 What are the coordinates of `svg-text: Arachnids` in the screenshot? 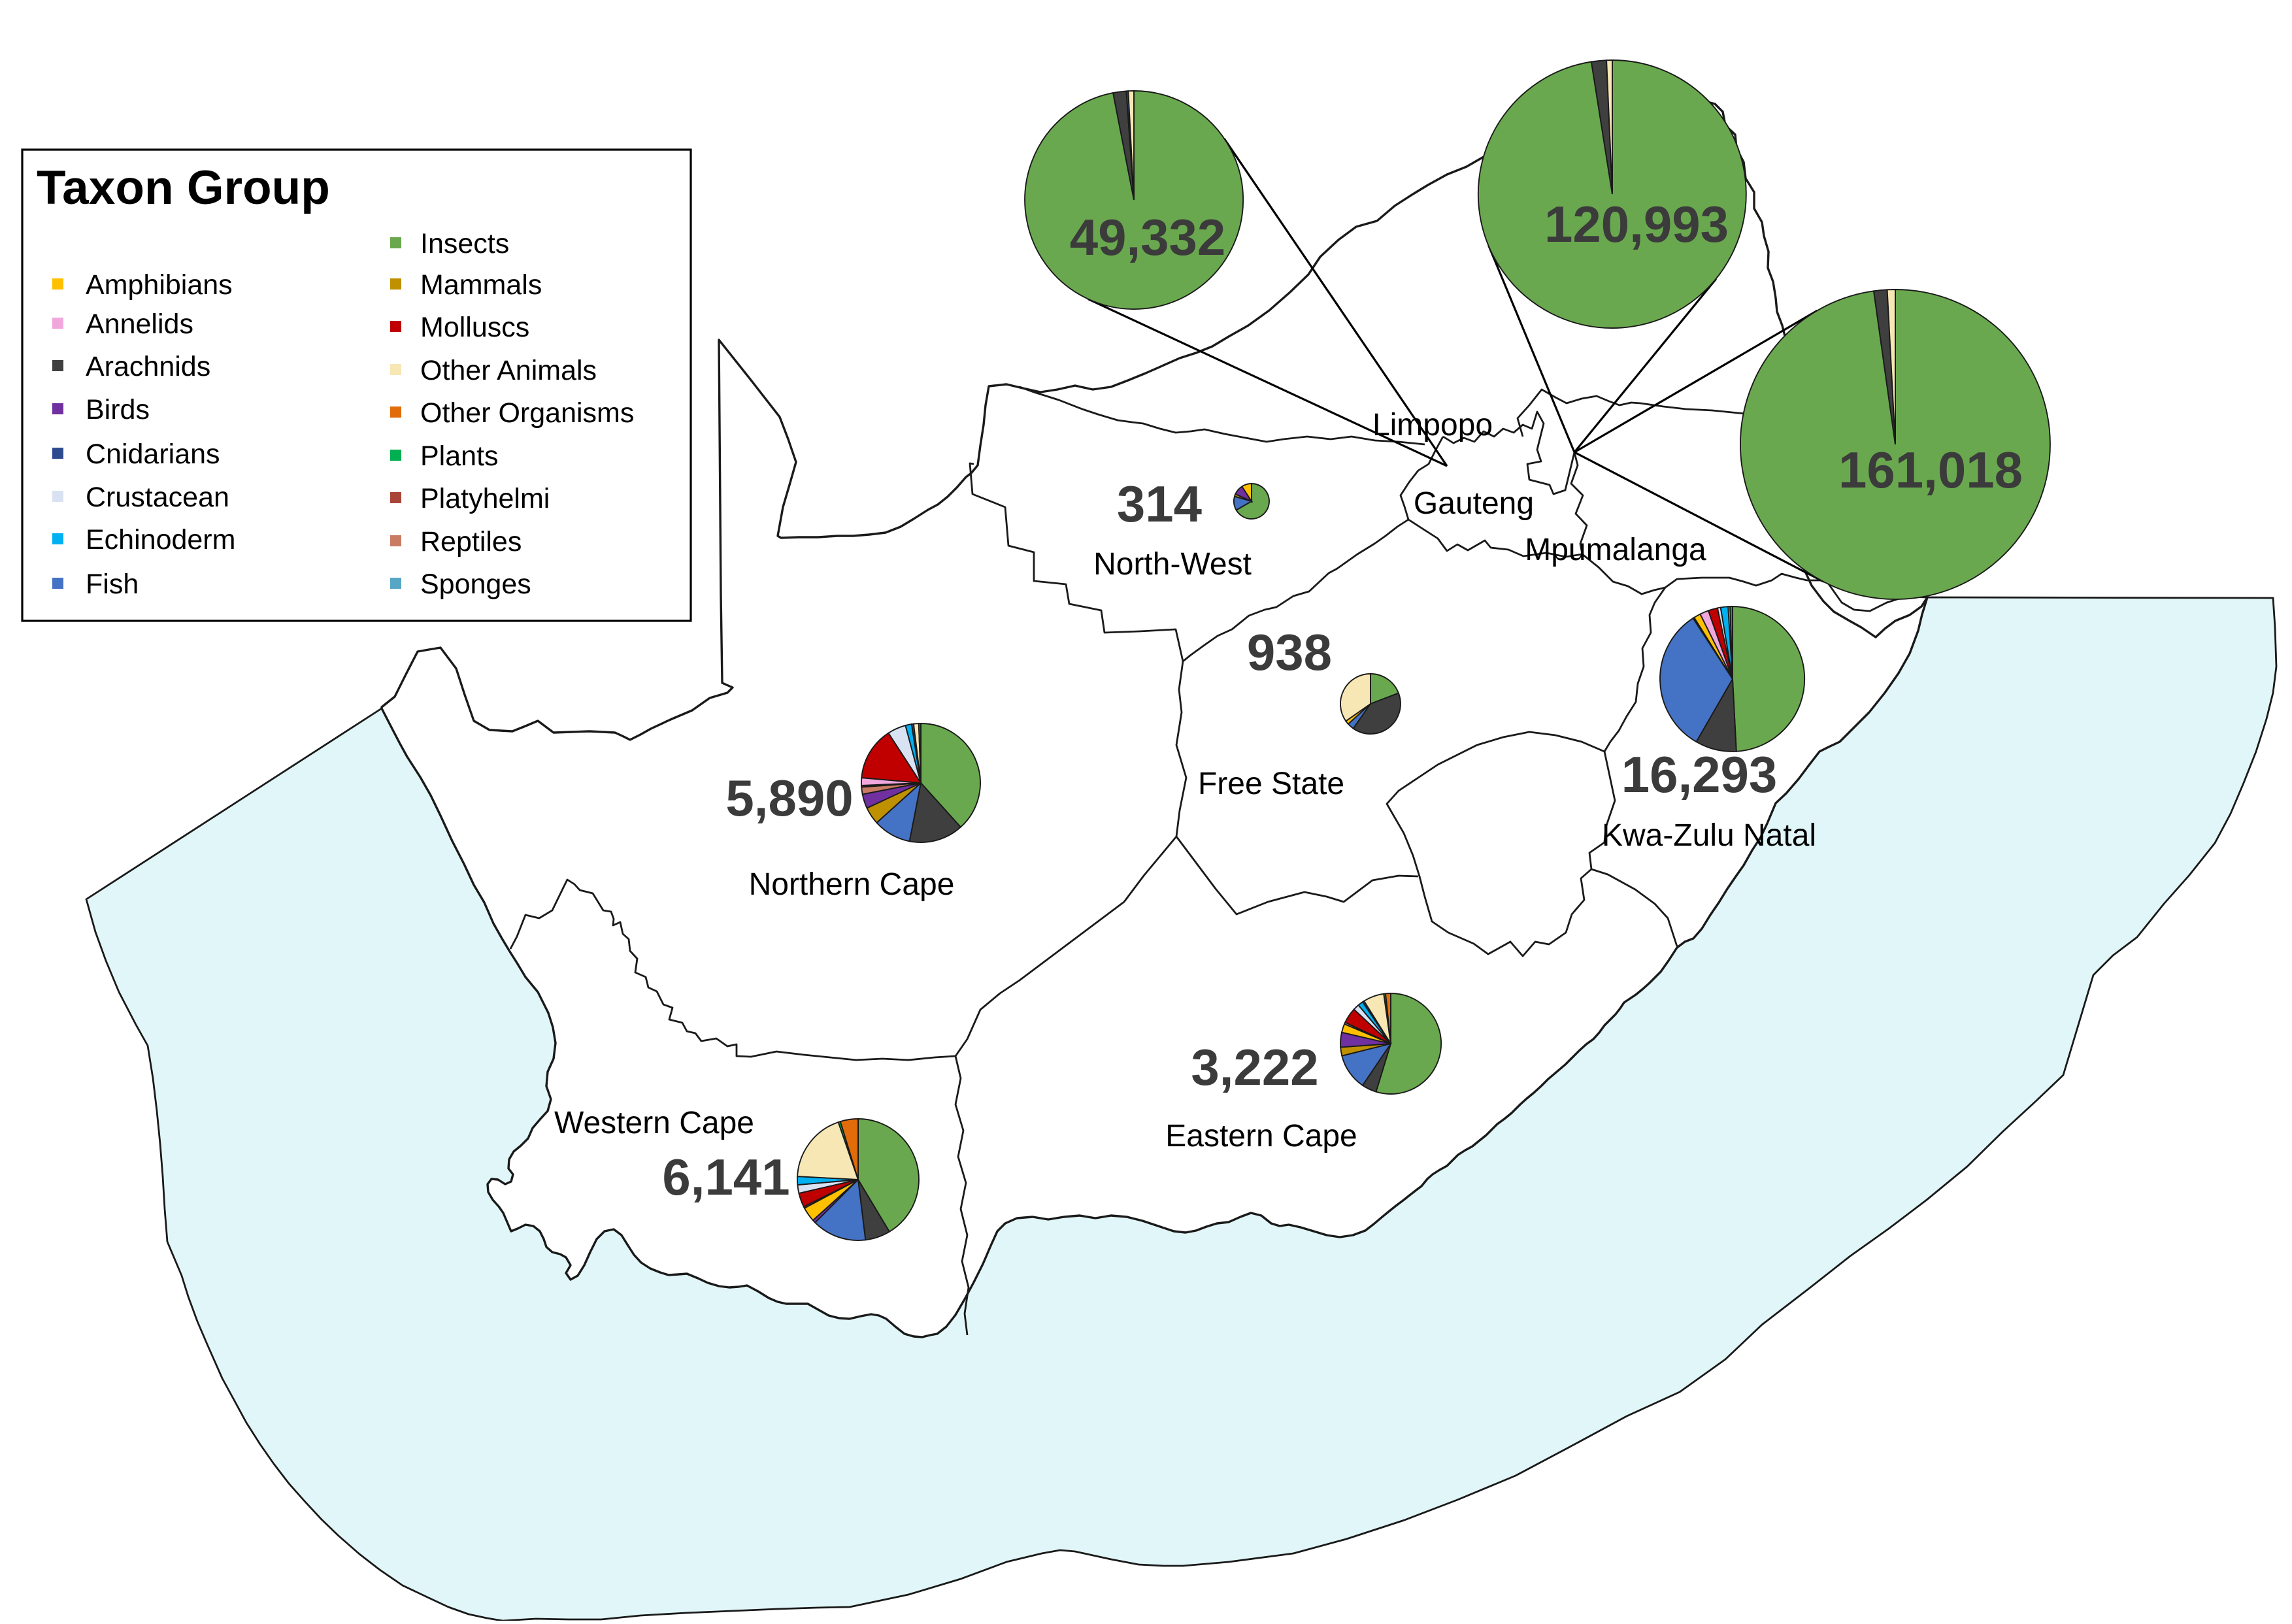 It's located at (148, 366).